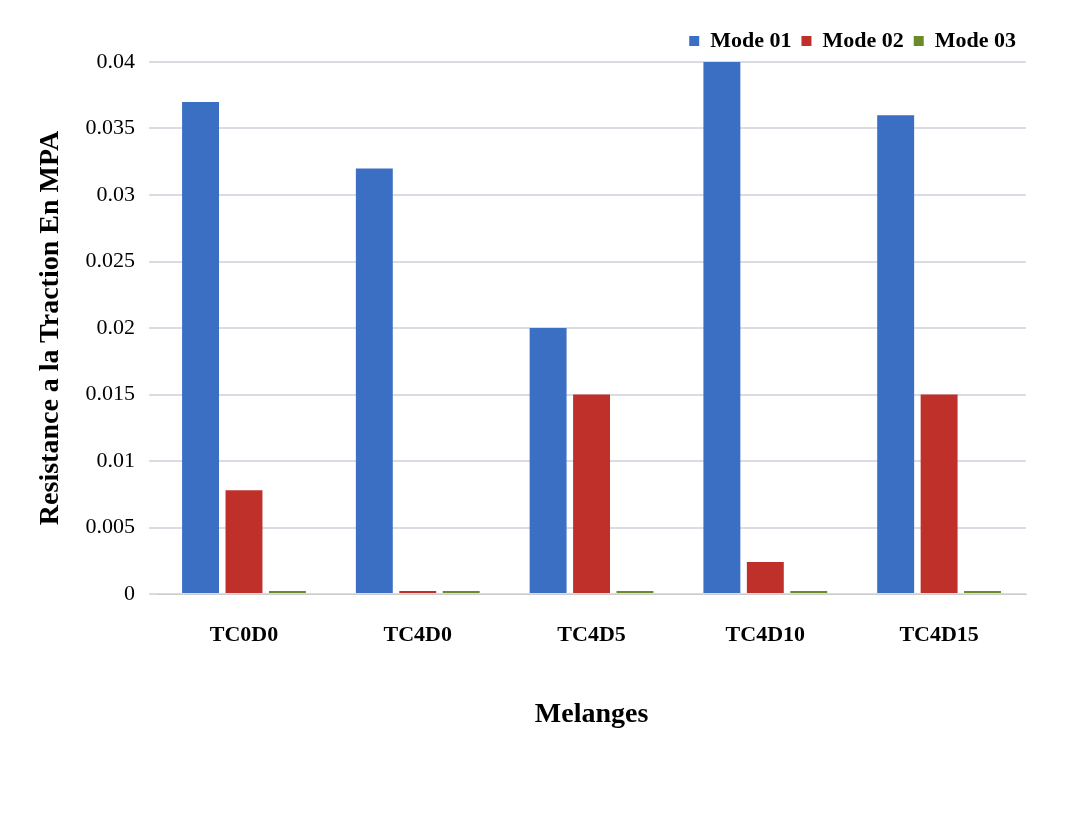  What do you see at coordinates (110, 127) in the screenshot?
I see `y-tick-label: 0.035` at bounding box center [110, 127].